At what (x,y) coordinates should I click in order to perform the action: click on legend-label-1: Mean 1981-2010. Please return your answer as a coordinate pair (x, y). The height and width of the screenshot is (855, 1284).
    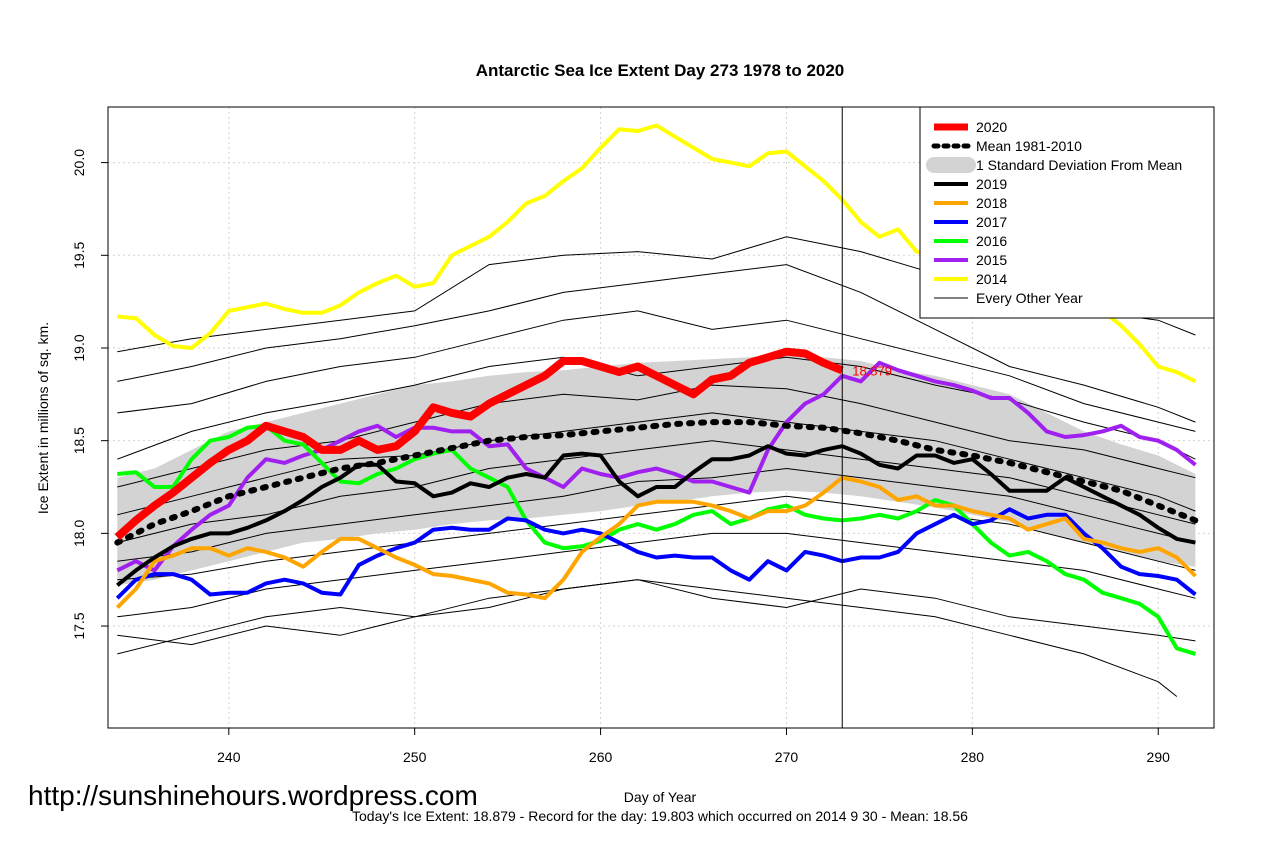
    Looking at the image, I should click on (1029, 146).